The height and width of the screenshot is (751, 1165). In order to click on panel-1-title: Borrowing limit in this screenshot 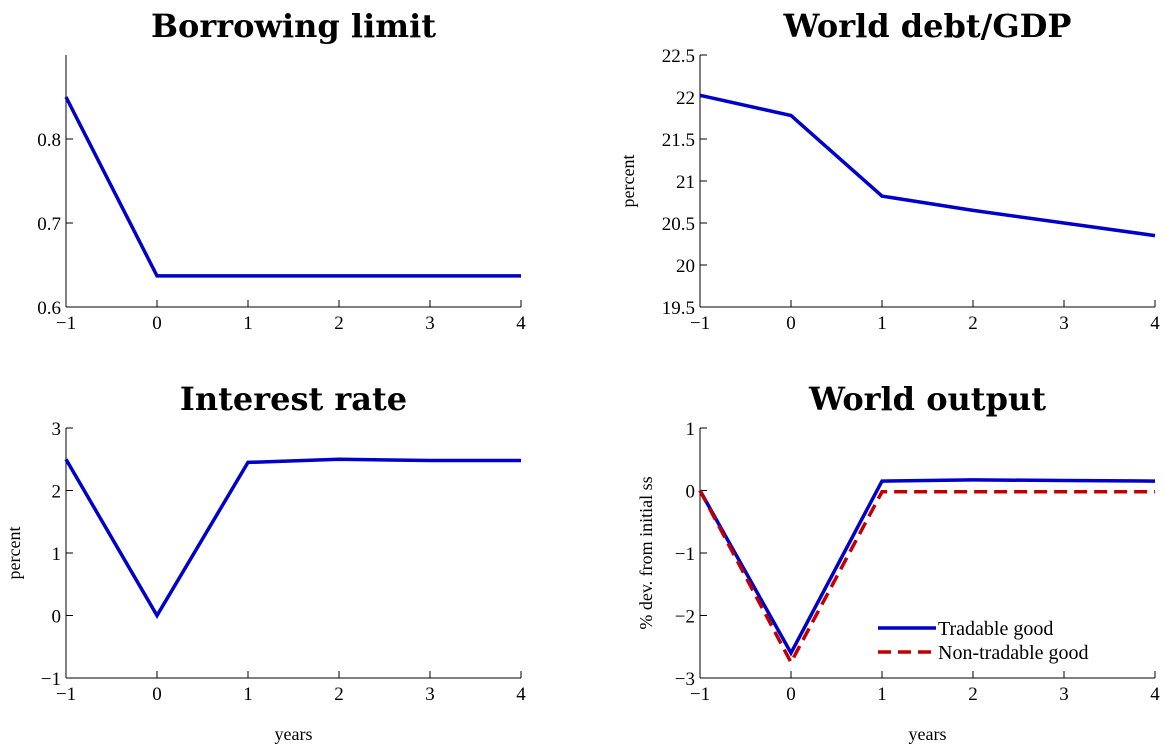, I will do `click(293, 26)`.